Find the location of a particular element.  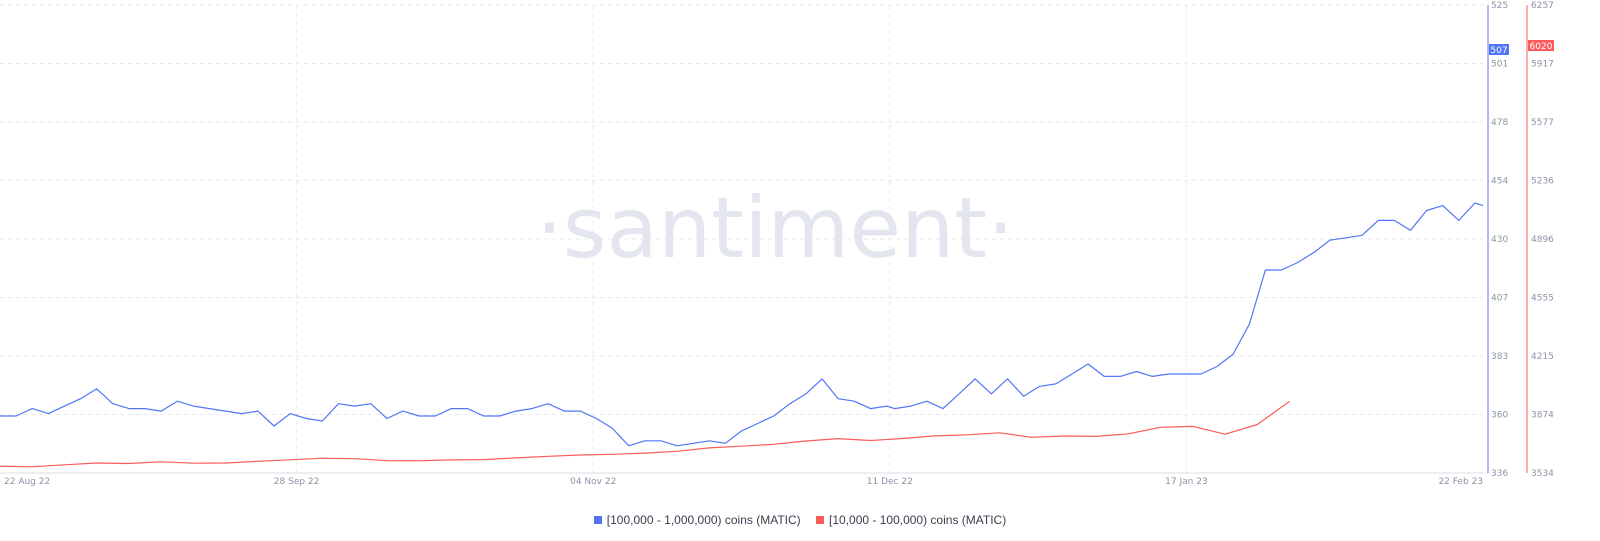

legend-item-blue: [100,000 - 1,000,000) coins (MATIC) is located at coordinates (697, 520).